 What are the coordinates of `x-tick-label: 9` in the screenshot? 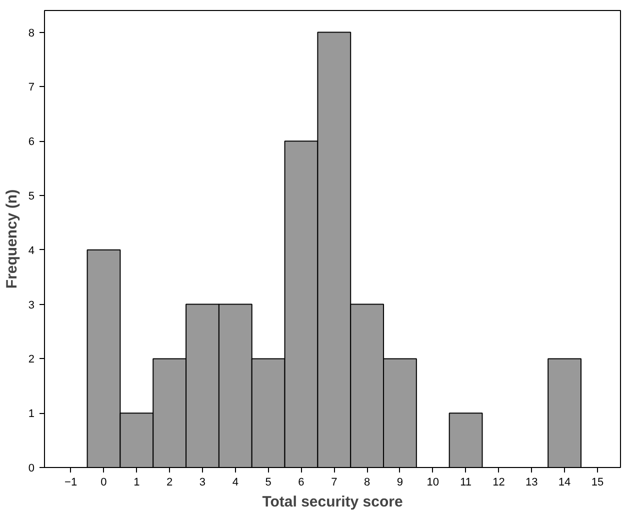 It's located at (400, 482).